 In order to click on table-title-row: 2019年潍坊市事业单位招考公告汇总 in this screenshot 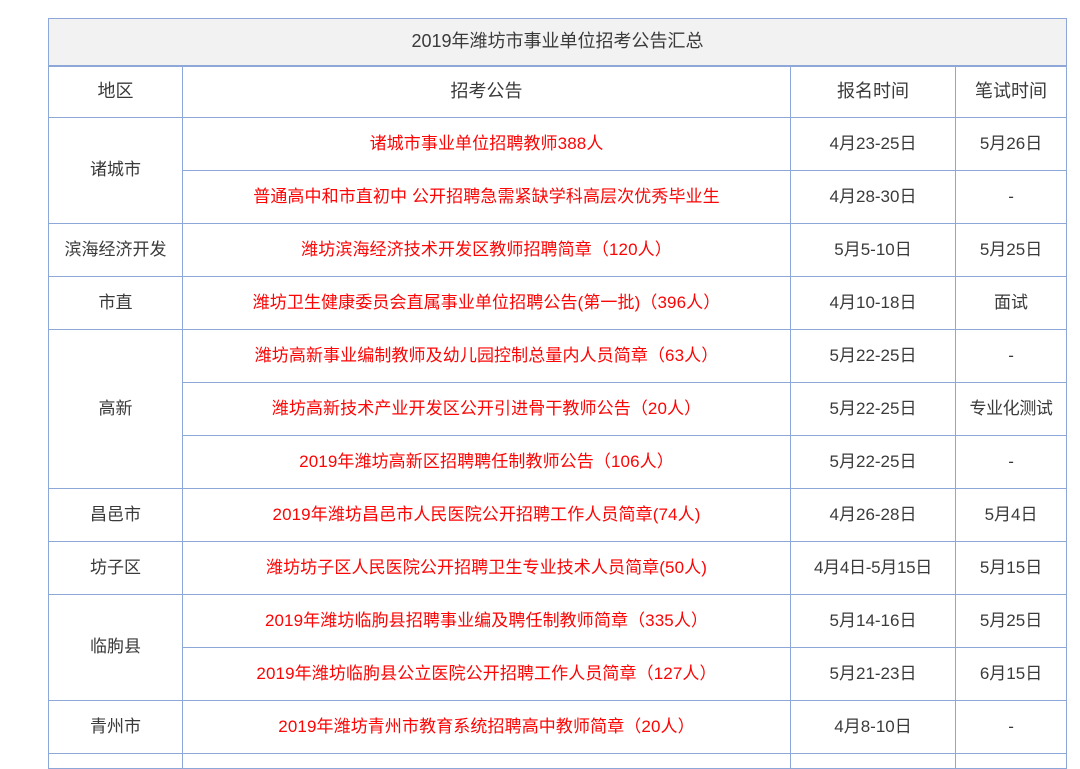, I will do `click(557, 42)`.